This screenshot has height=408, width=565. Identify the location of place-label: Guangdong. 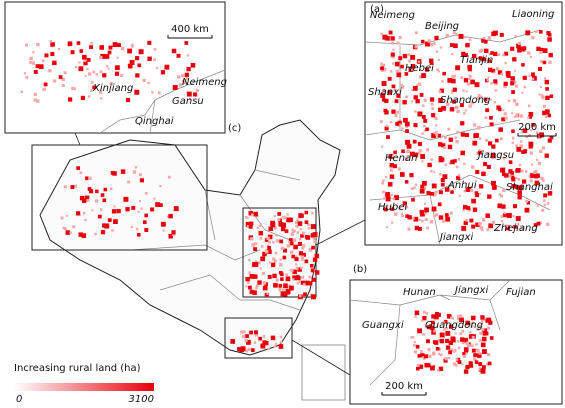
(454, 325).